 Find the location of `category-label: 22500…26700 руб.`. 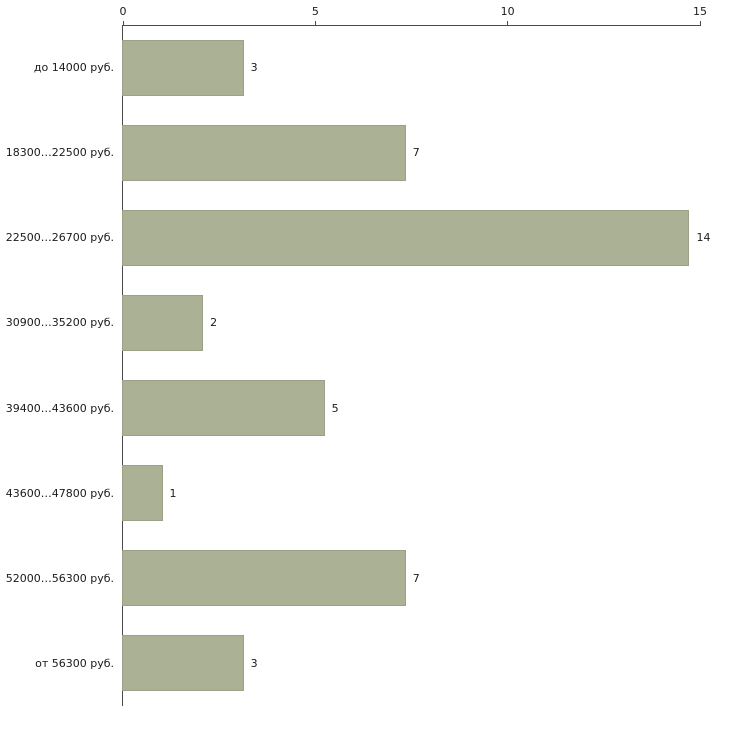

category-label: 22500…26700 руб. is located at coordinates (59, 238).